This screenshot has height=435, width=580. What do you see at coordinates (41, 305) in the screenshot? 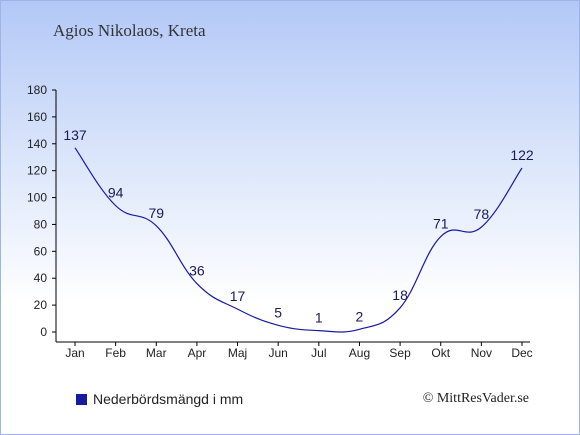
I see `y-tick-label: 20` at bounding box center [41, 305].